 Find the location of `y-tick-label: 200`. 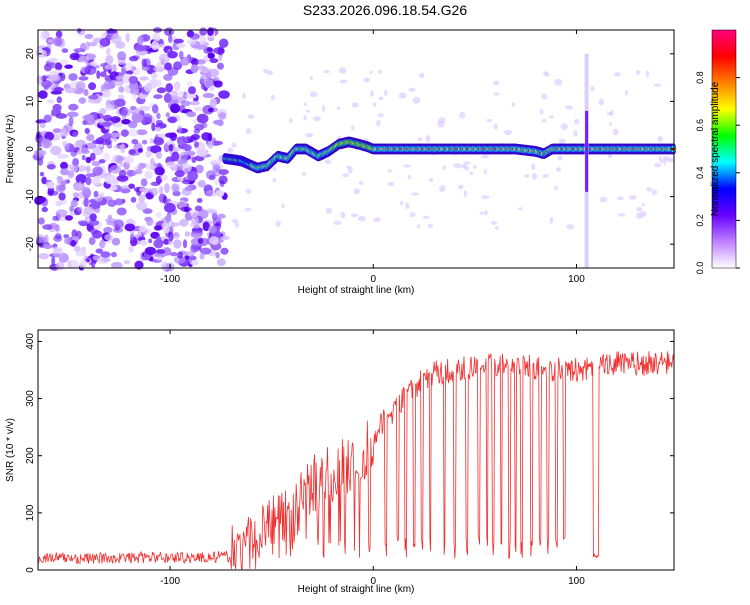

y-tick-label: 200 is located at coordinates (30, 455).